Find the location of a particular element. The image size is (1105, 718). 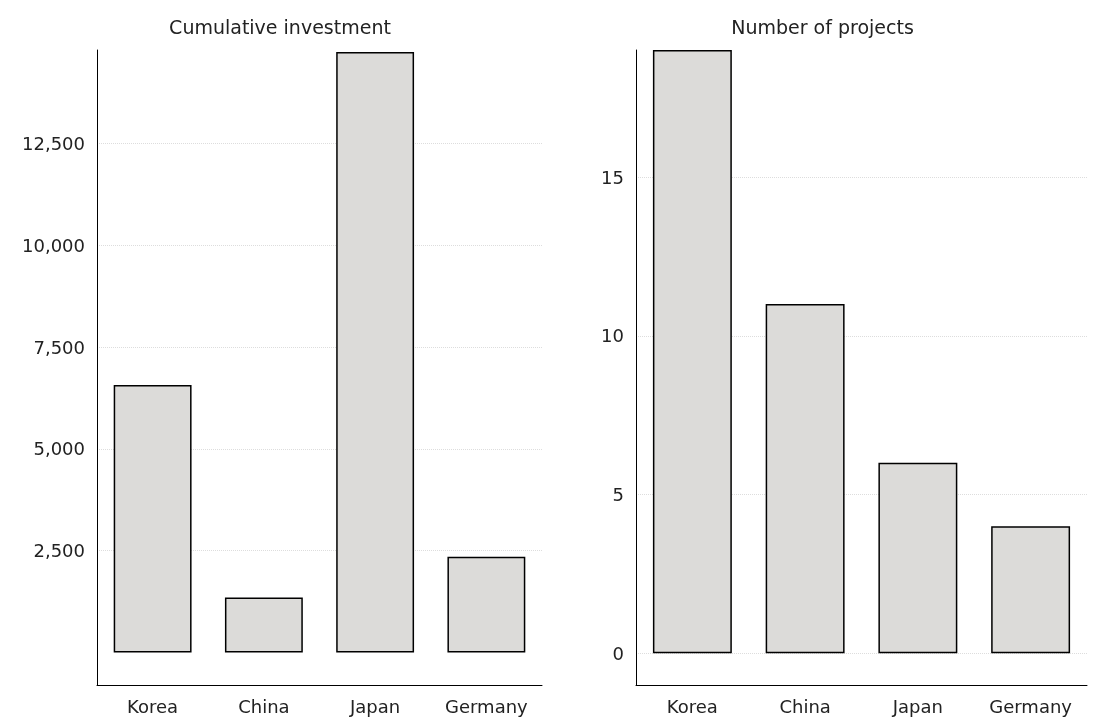

y-tick-label: 0 is located at coordinates (618, 653).